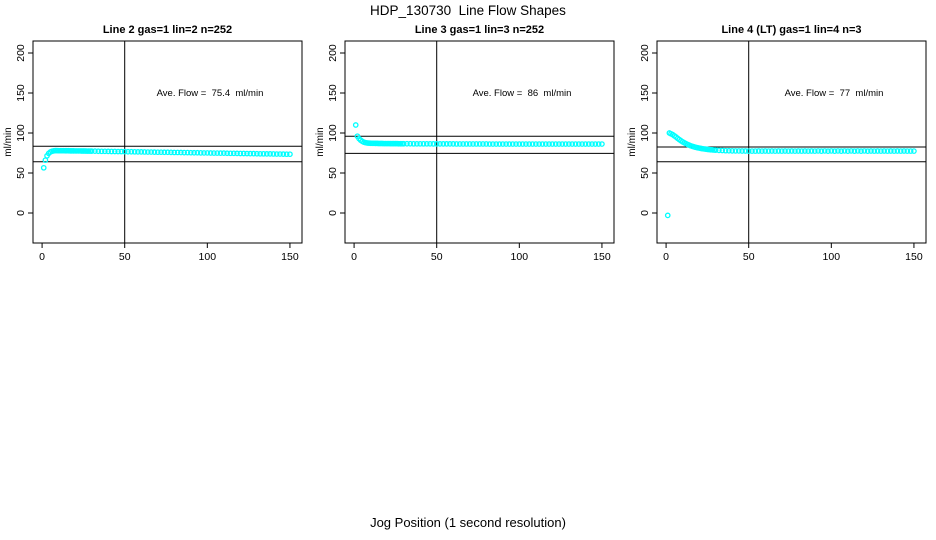 The image size is (936, 540). Describe the element at coordinates (333, 53) in the screenshot. I see `y-tick-label: 200` at that location.